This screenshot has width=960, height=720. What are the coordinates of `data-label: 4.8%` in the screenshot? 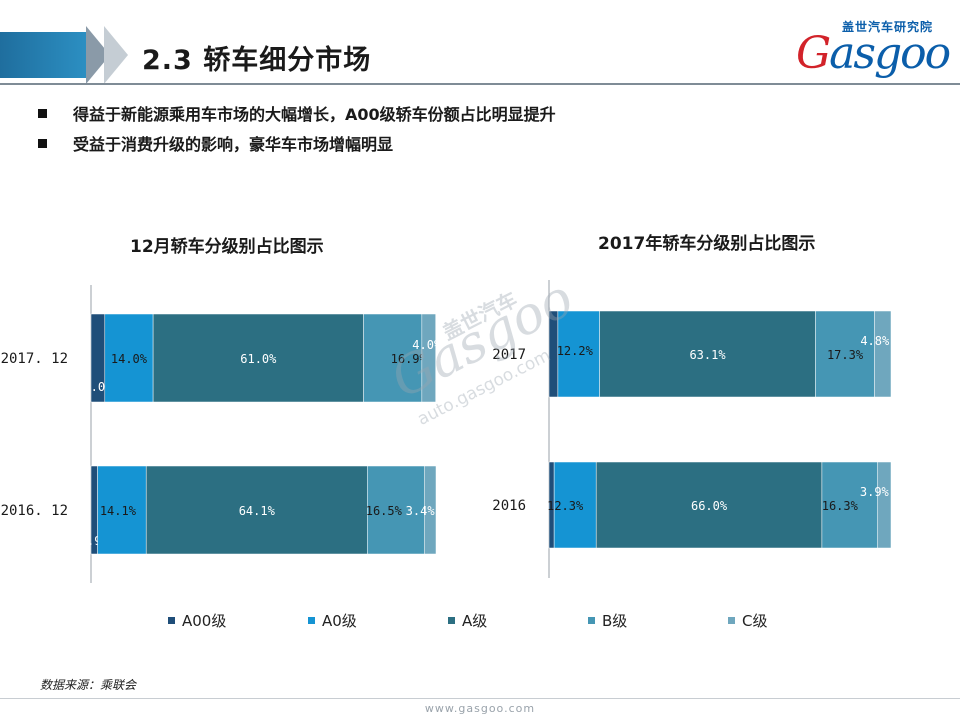 It's located at (875, 341).